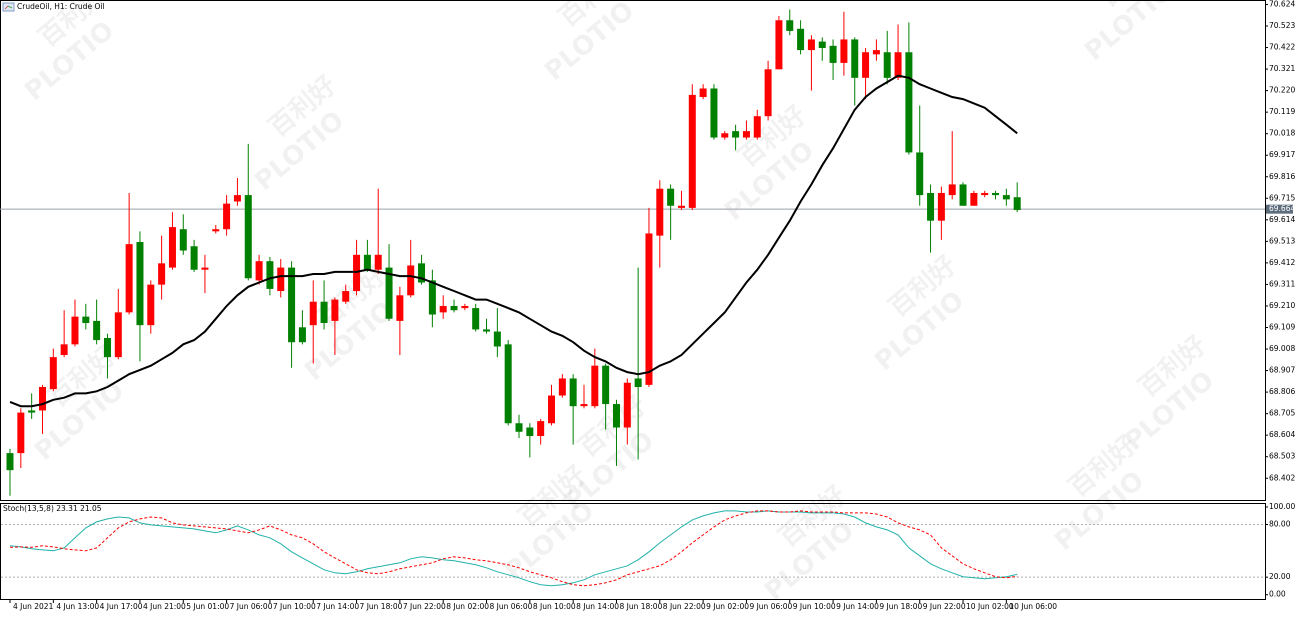 Image resolution: width=1305 pixels, height=617 pixels. What do you see at coordinates (61, 6) in the screenshot?
I see `chart-title: CrudeOil, H1: Crude Oil` at bounding box center [61, 6].